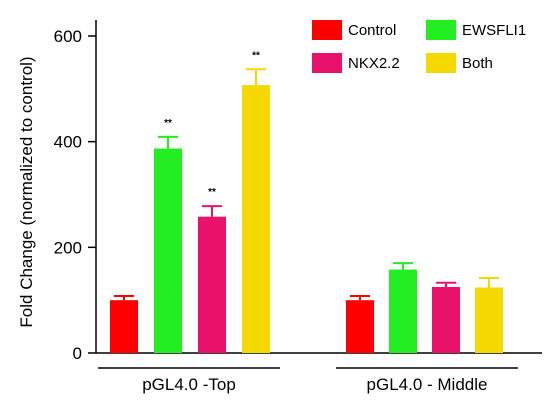 The width and height of the screenshot is (550, 407). What do you see at coordinates (68, 36) in the screenshot?
I see `y-tick-label: 600` at bounding box center [68, 36].